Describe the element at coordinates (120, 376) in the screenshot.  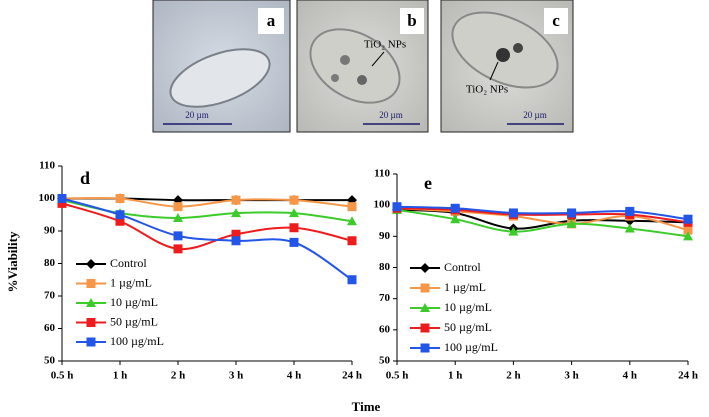
I see `x-tick-label: 1 h` at that location.